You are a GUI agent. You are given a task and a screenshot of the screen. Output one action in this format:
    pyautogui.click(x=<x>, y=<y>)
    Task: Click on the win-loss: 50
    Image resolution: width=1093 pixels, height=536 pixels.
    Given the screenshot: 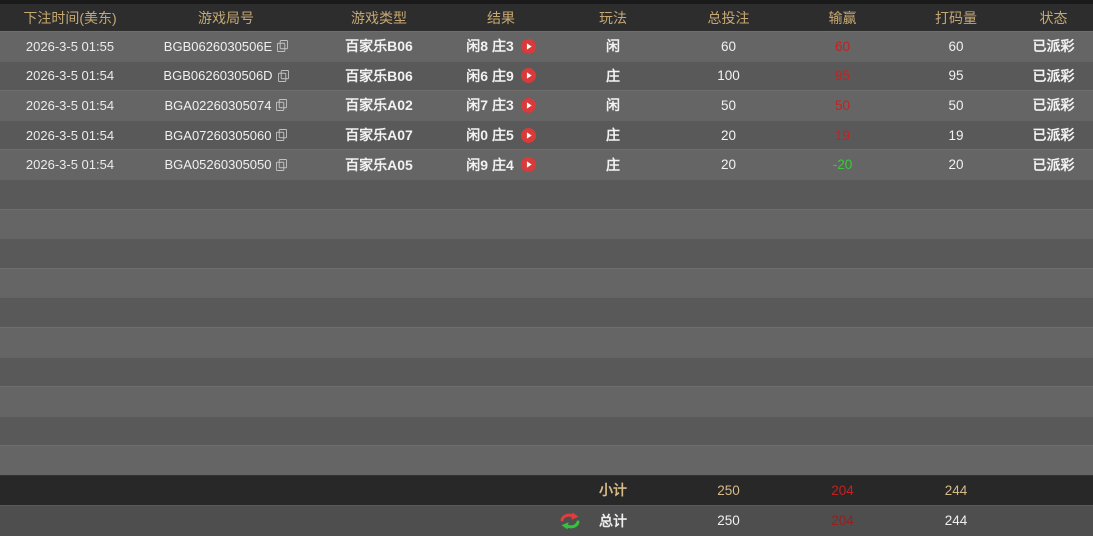 What is the action you would take?
    pyautogui.click(x=842, y=105)
    